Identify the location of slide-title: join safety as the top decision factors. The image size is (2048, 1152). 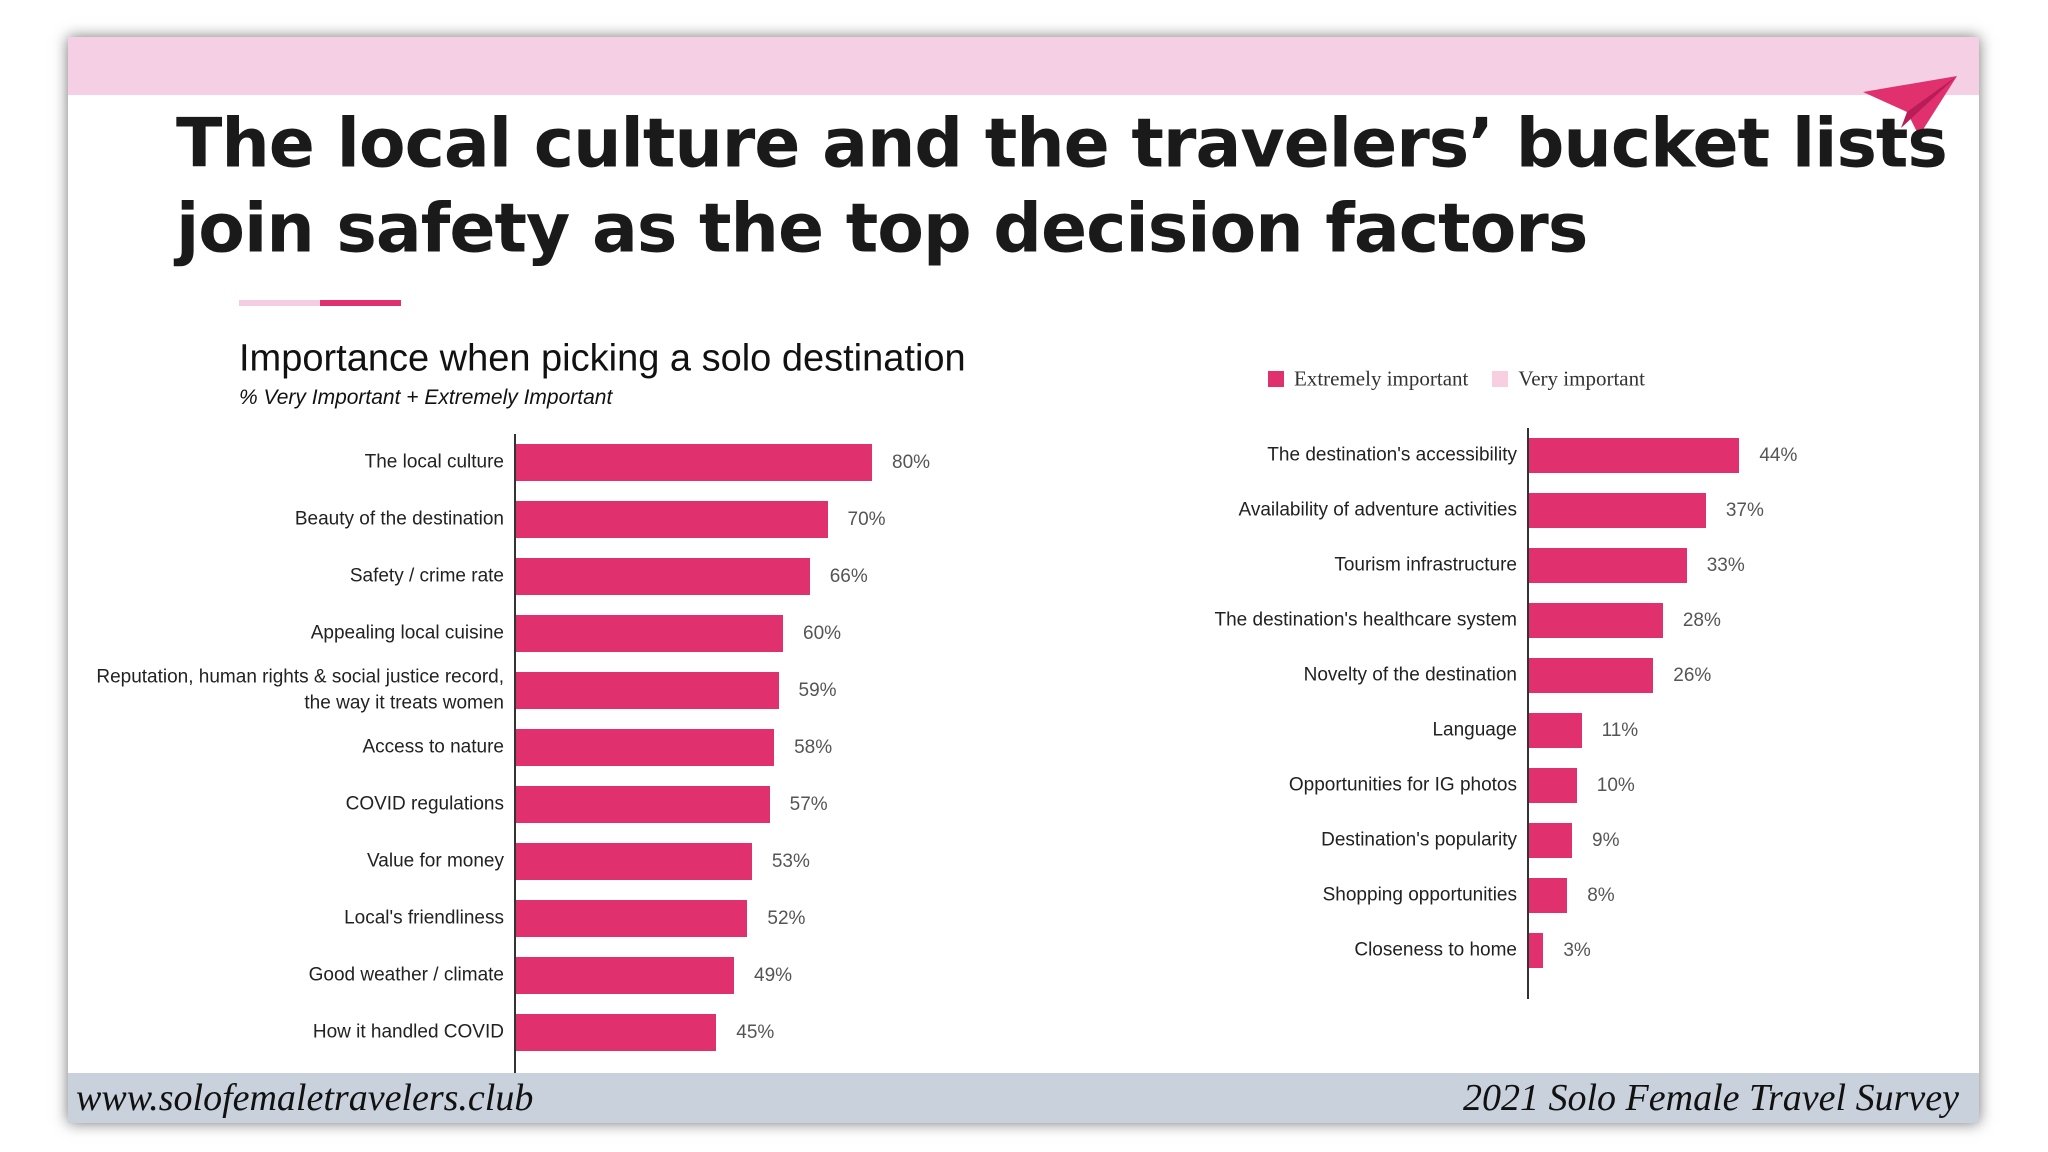
(882, 229).